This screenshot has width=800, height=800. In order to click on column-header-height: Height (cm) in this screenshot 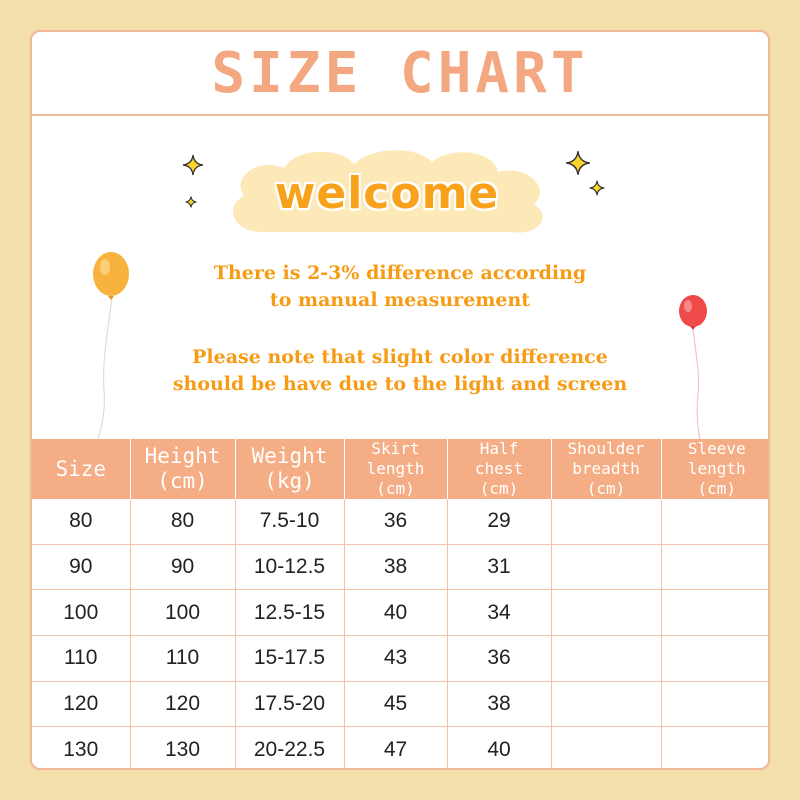, I will do `click(183, 469)`.